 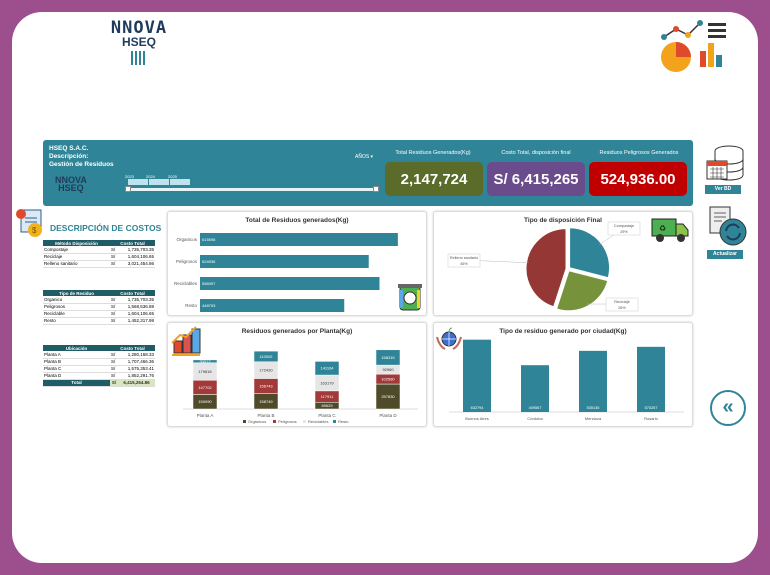 What do you see at coordinates (434, 179) in the screenshot?
I see `kpi-total-residuos: 2,147,724` at bounding box center [434, 179].